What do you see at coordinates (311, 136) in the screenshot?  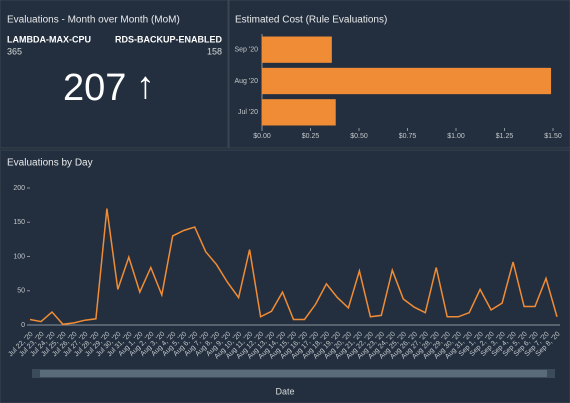 I see `x-tick-label: $0.25` at bounding box center [311, 136].